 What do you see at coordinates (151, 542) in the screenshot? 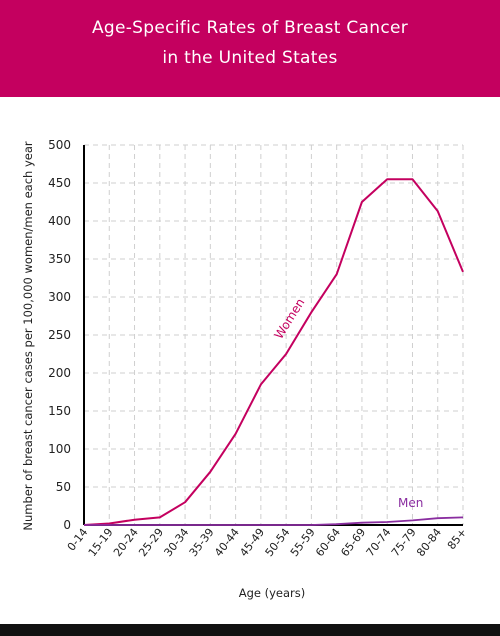
I see `x-tick-label: 25-29` at bounding box center [151, 542].